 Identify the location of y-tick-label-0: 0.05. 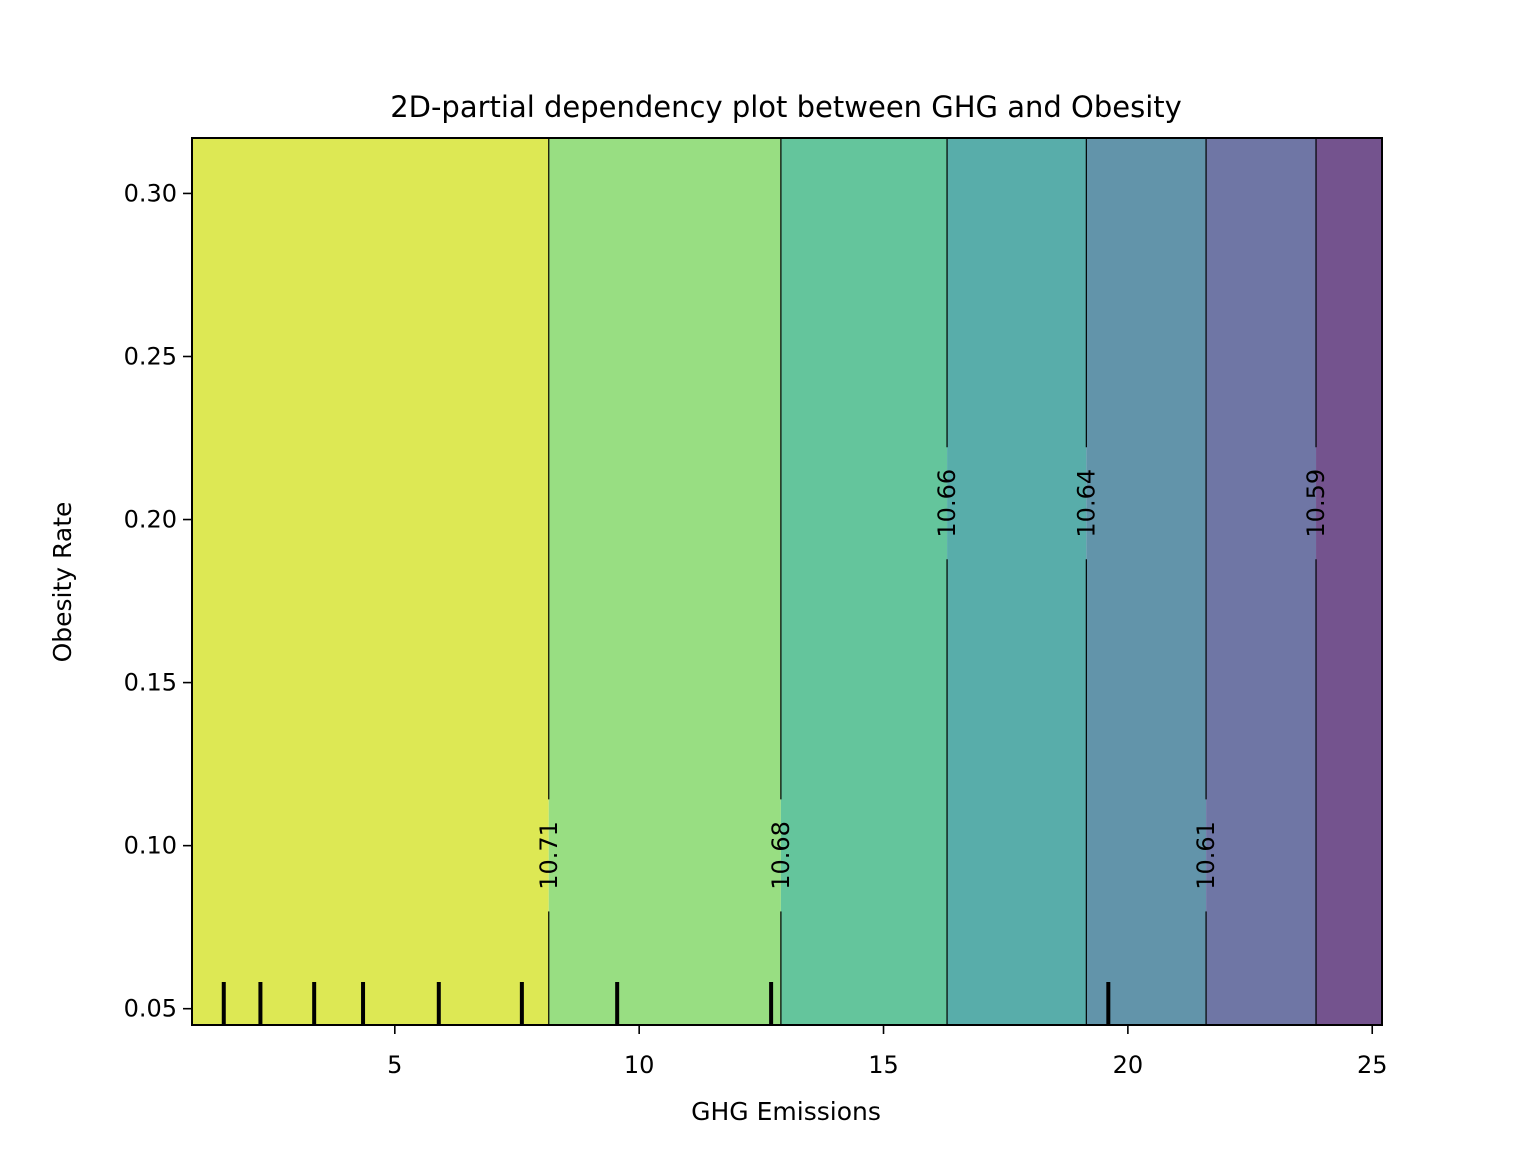
(150, 1009).